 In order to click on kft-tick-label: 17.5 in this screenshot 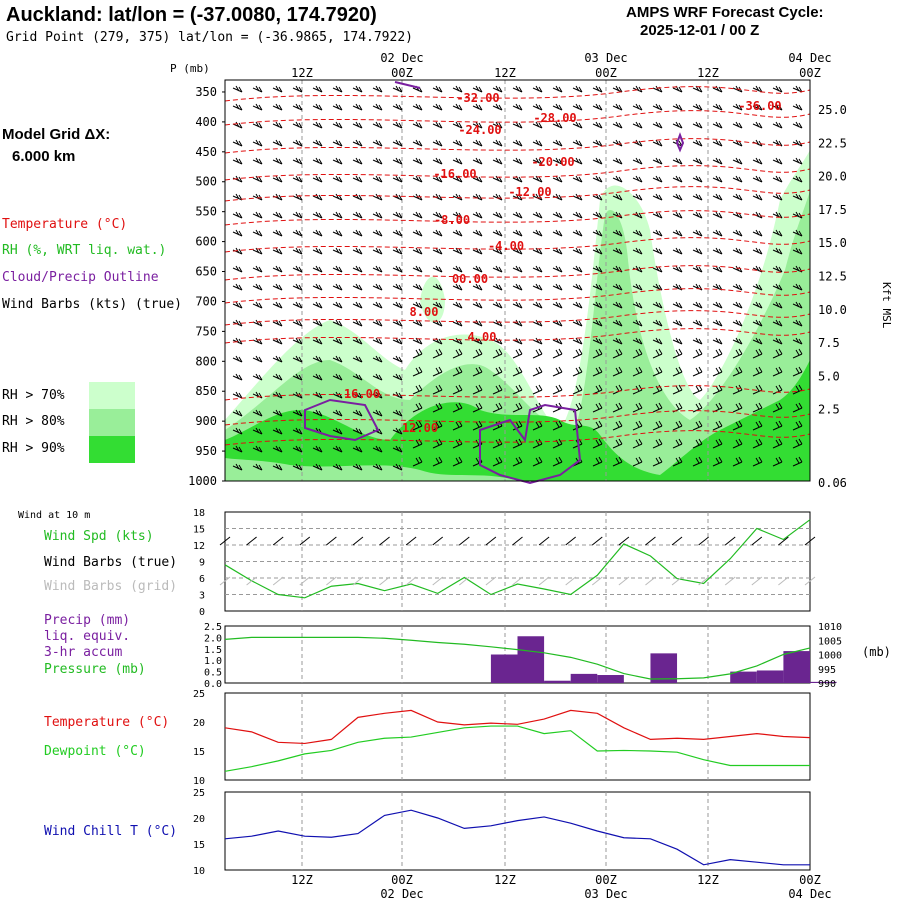, I will do `click(832, 210)`.